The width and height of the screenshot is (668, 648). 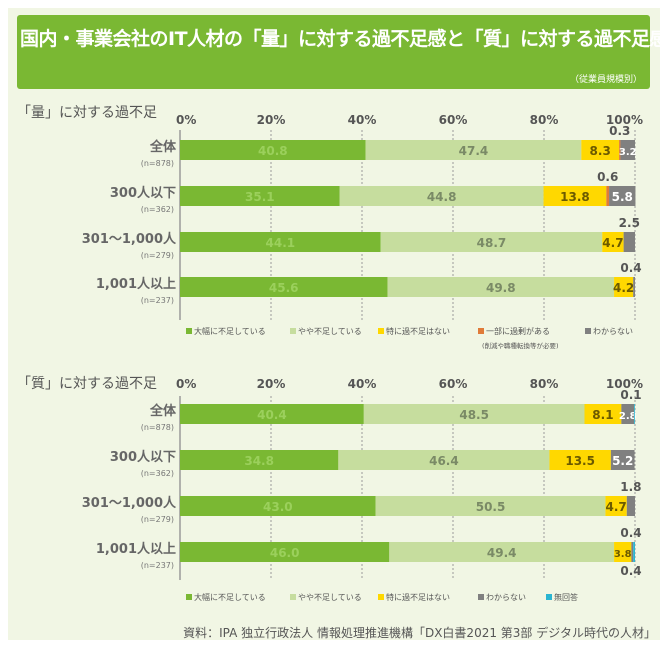 I want to click on category-note: (n=362), so click(x=157, y=473).